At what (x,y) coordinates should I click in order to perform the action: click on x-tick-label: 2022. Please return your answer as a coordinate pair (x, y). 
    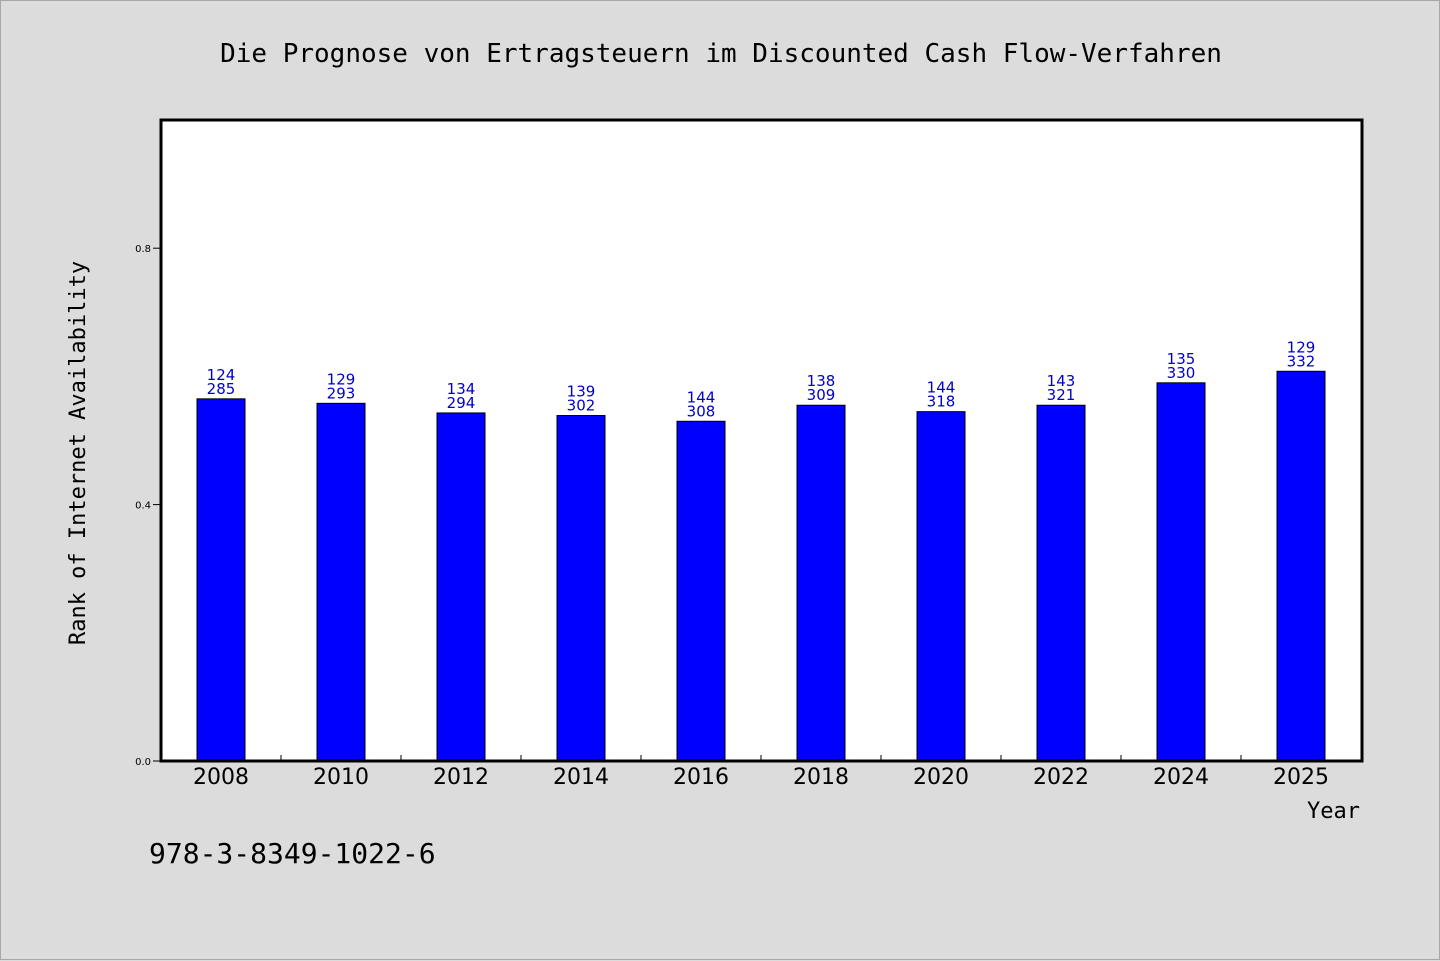
    Looking at the image, I should click on (1061, 777).